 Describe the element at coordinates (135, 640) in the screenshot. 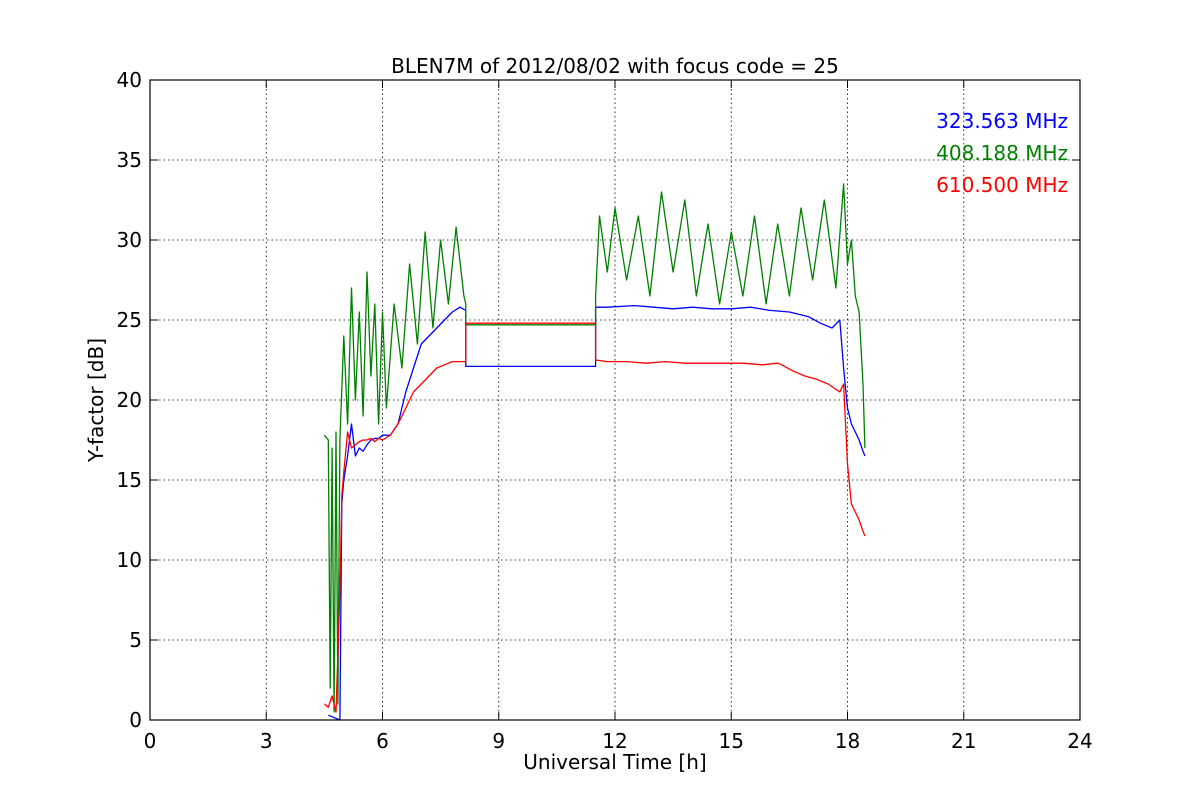

I see `y-tick-label-1: 5` at that location.